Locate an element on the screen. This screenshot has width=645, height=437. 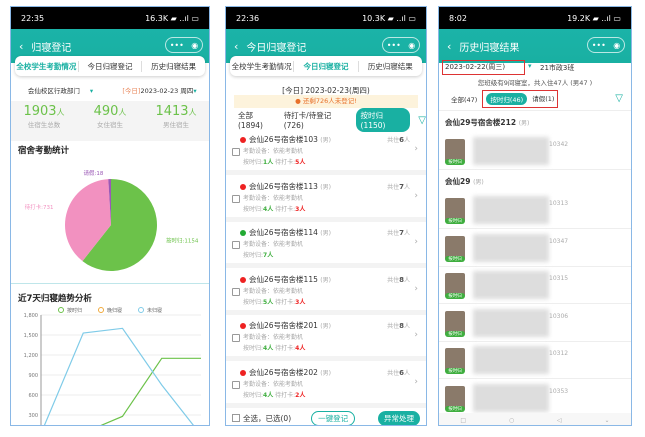
room-name: 会仙26号宿舍楼115 is located at coordinates (283, 279).